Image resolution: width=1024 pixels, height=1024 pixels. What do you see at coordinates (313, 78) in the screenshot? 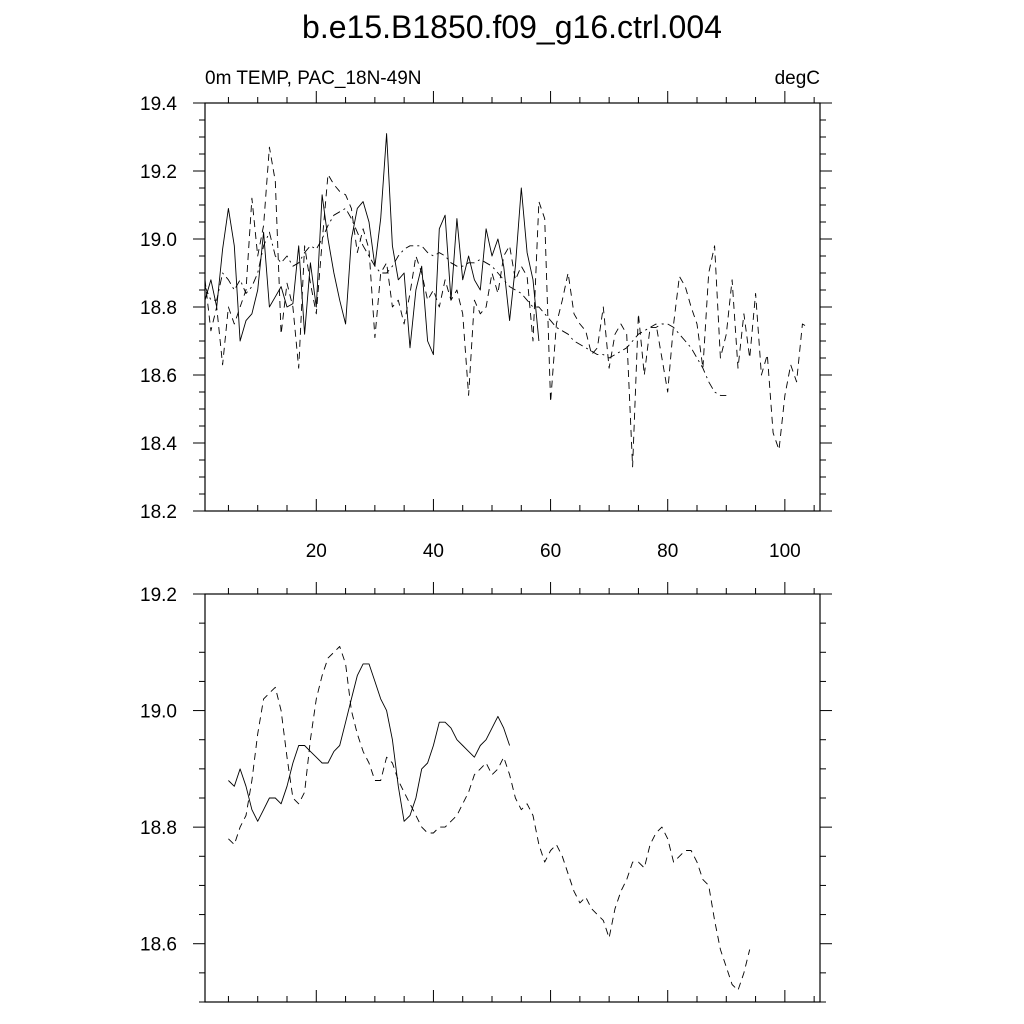
I see `panel-title-left: 0m TEMP, PAC_18N-49N` at bounding box center [313, 78].